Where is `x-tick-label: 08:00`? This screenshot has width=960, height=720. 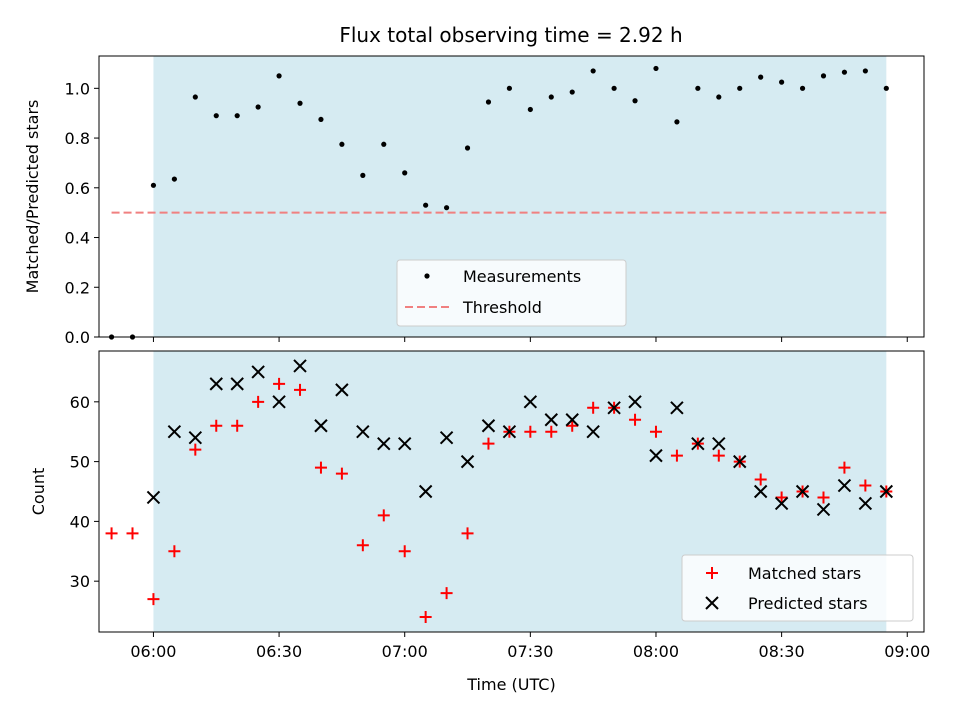 x-tick-label: 08:00 is located at coordinates (656, 651).